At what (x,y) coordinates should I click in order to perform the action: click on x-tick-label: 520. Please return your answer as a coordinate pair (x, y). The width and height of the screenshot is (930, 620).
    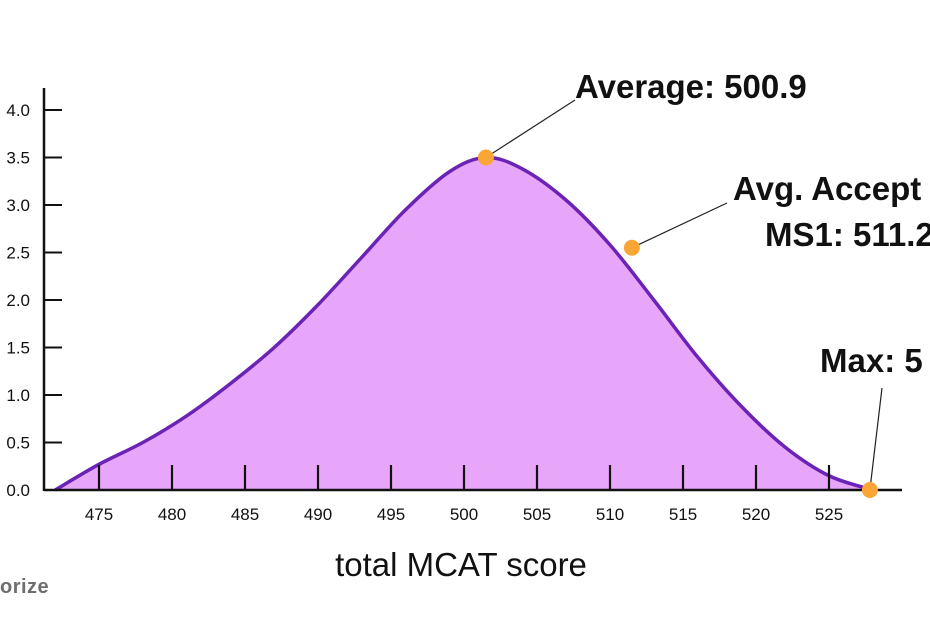
    Looking at the image, I should click on (756, 514).